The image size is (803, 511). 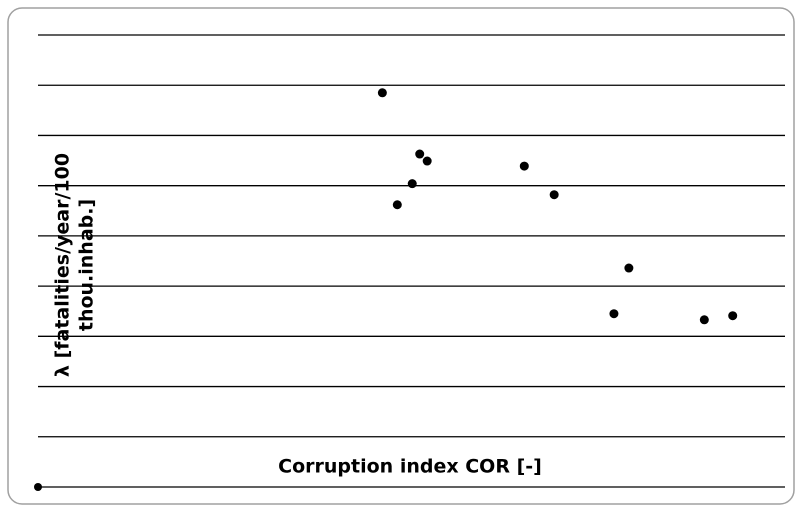 I want to click on y-axis-label-line: λ [fatalities/year/100, so click(x=63, y=265).